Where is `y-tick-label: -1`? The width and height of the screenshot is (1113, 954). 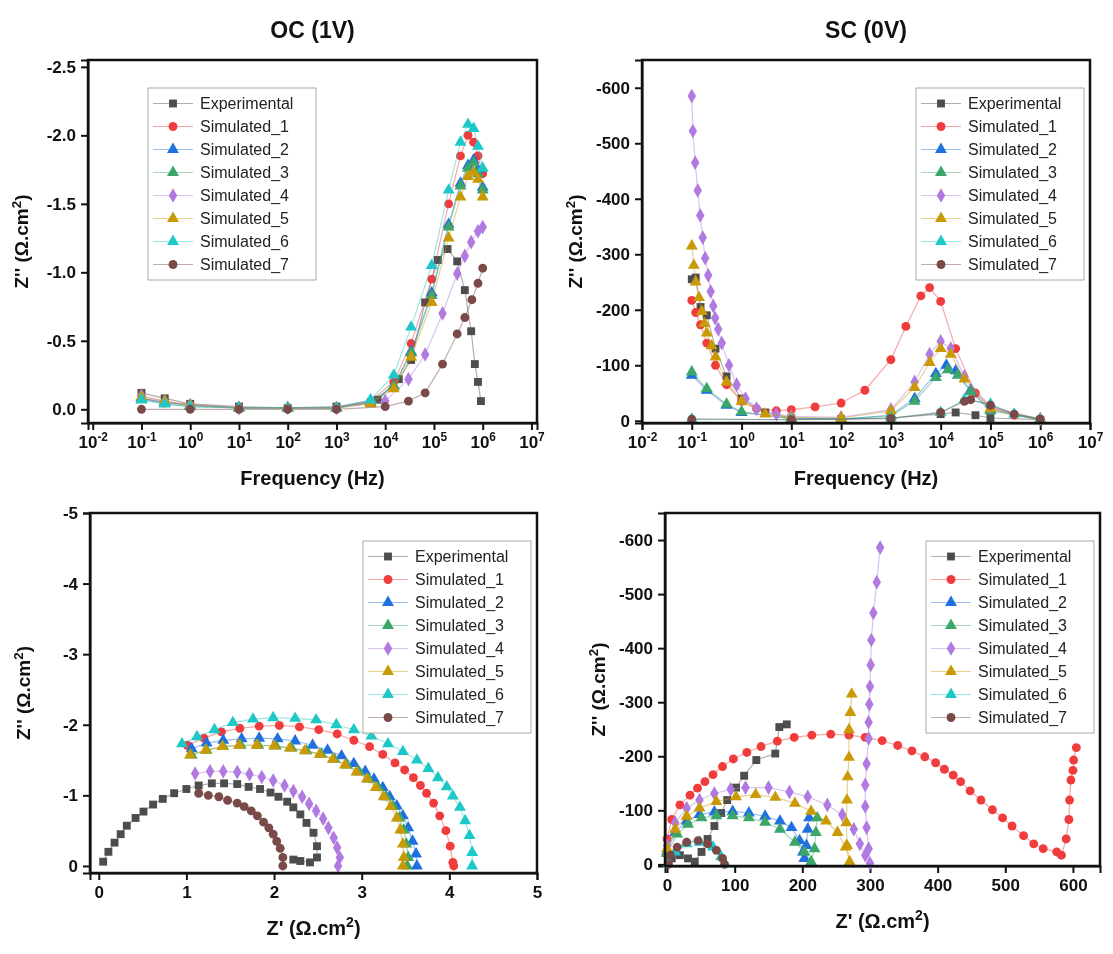 y-tick-label: -1 is located at coordinates (70, 796).